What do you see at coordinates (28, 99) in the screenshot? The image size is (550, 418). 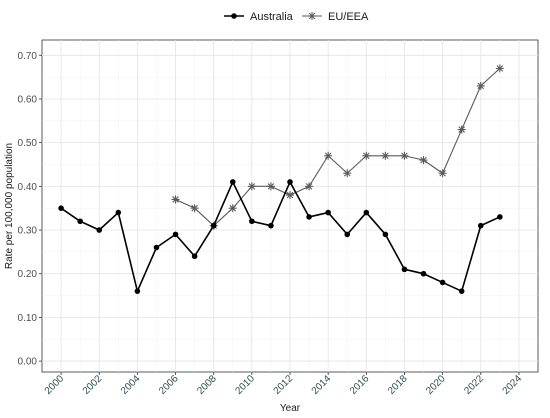 I see `y-tick-label: 0.60` at bounding box center [28, 99].